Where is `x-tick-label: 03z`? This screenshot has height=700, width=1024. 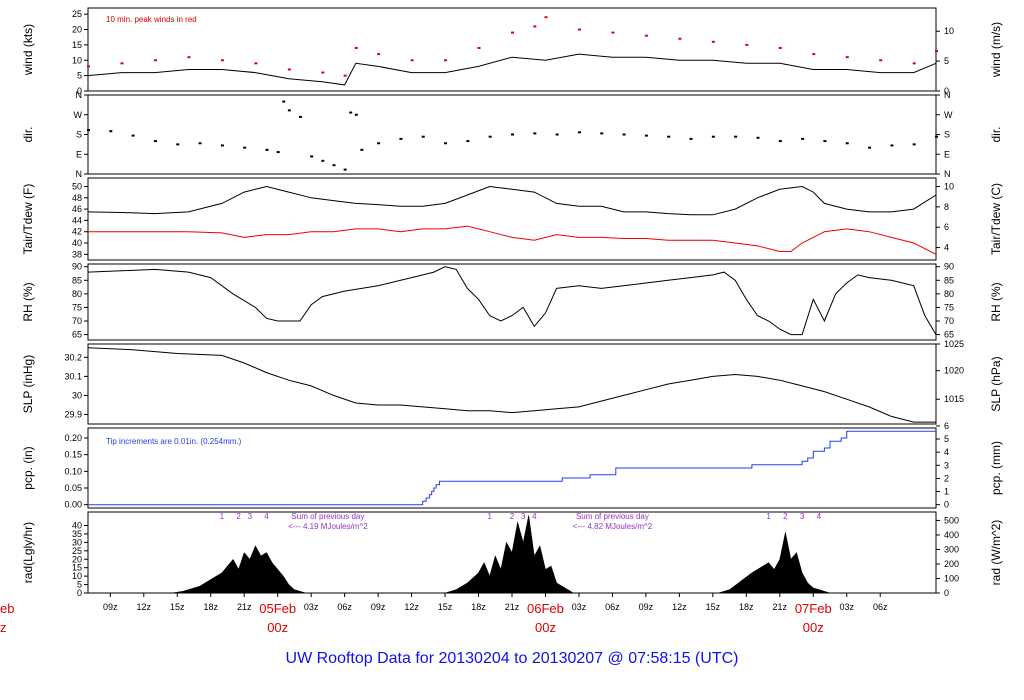
x-tick-label: 03z is located at coordinates (846, 607).